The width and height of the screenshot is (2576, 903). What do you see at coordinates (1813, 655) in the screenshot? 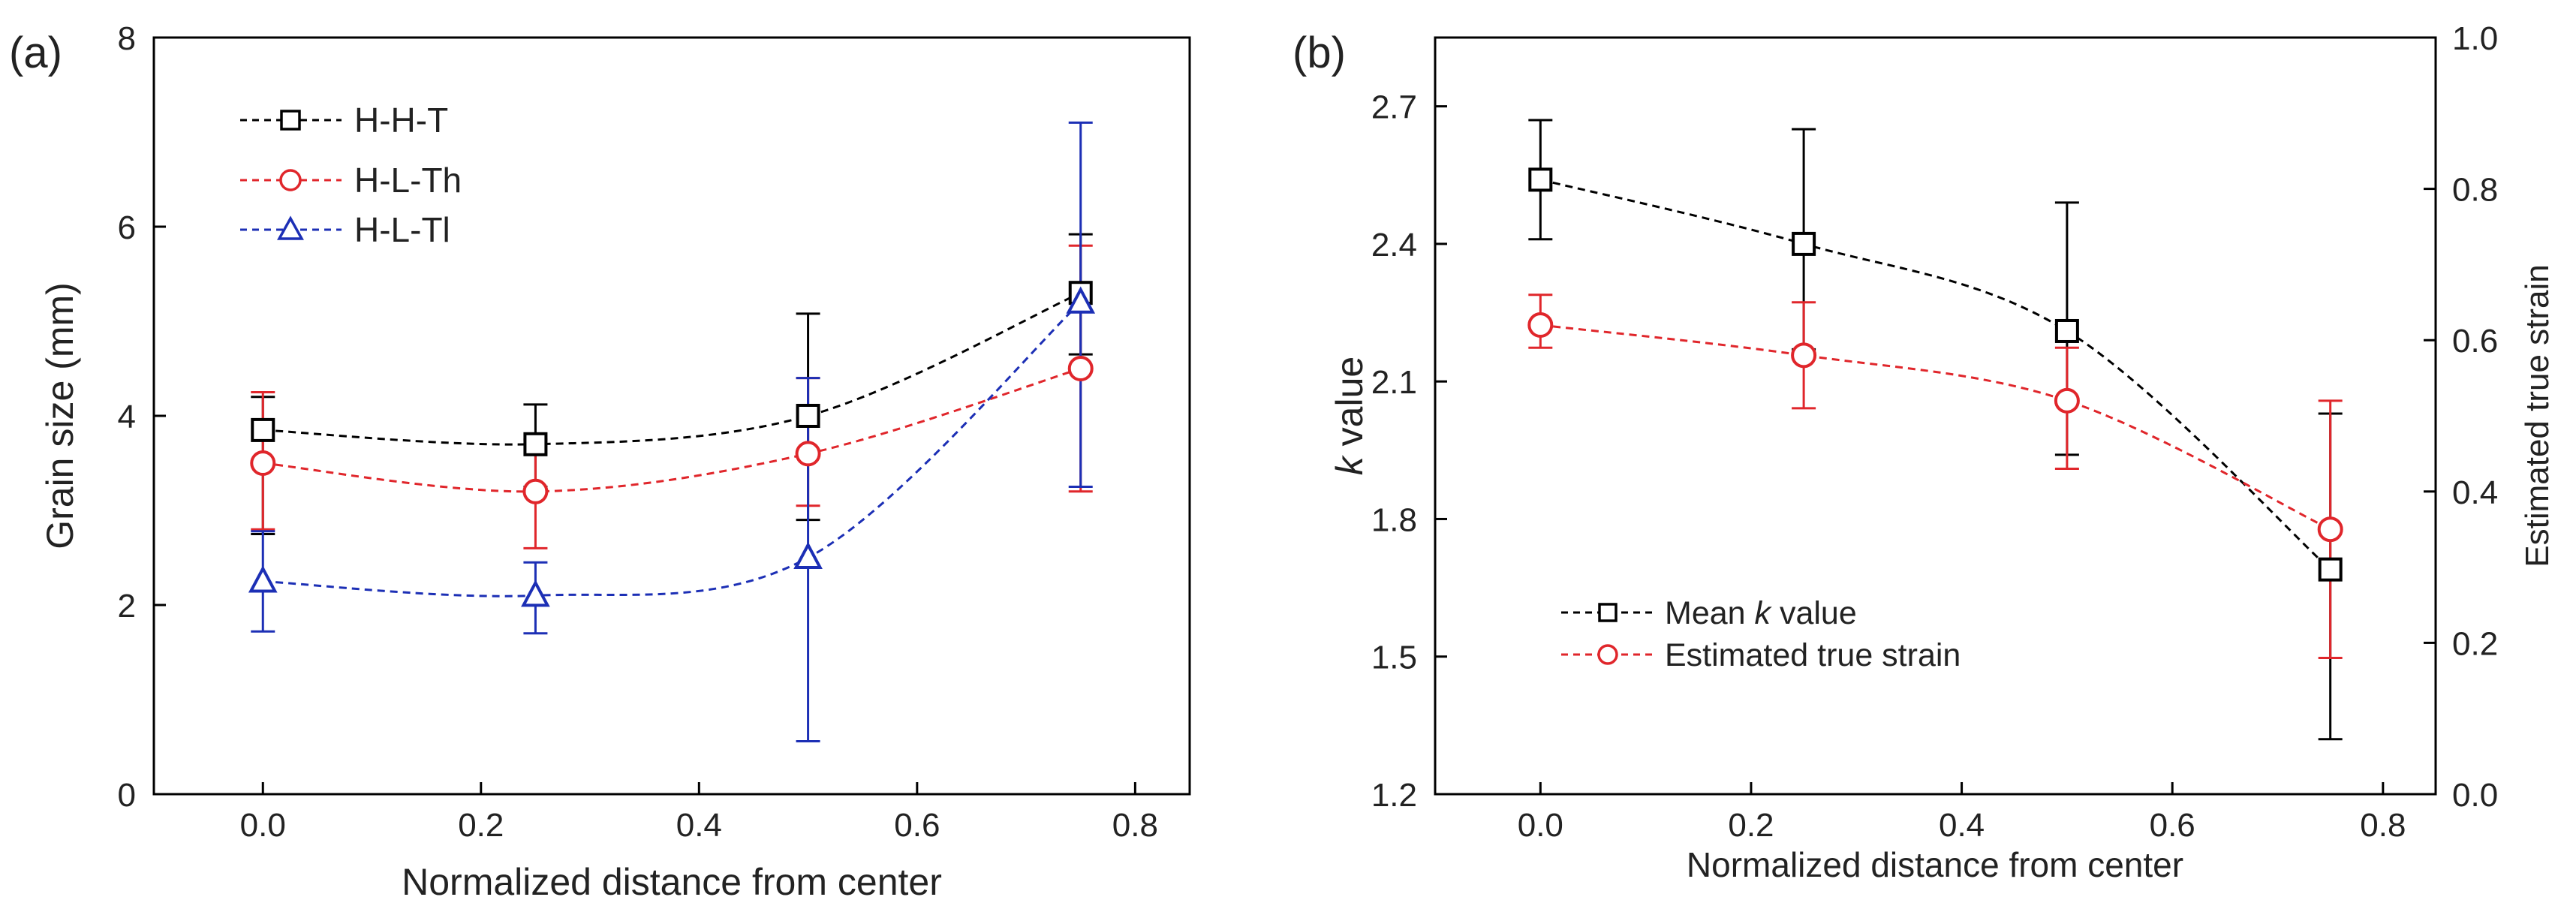
I see `legend-b-label-1: Estimated true strain` at bounding box center [1813, 655].